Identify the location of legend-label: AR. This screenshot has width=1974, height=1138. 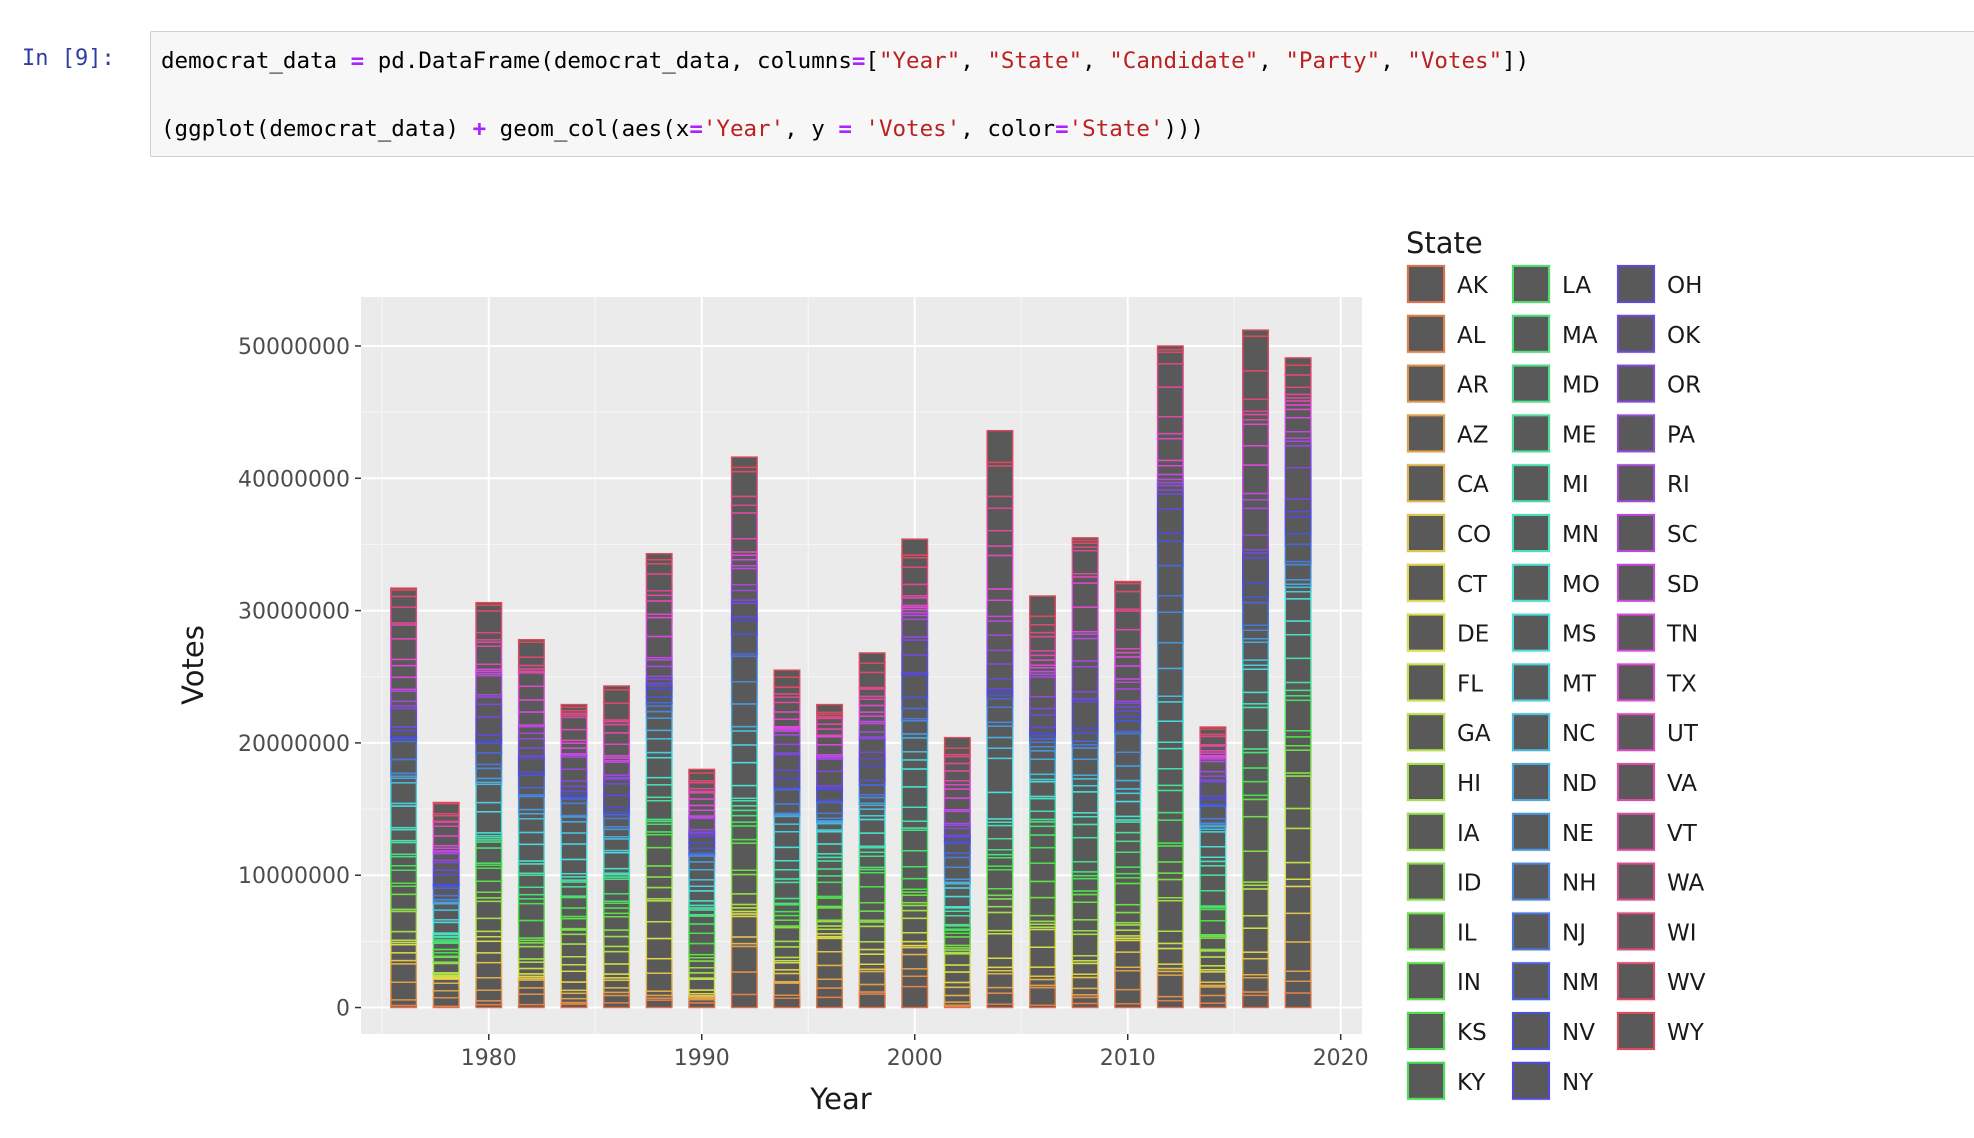
(1473, 386).